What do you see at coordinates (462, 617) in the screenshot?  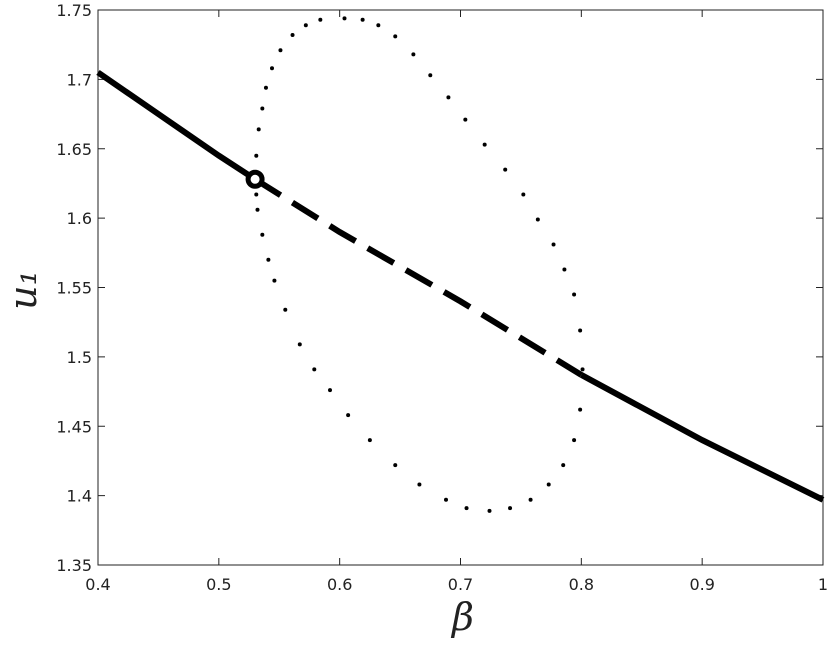 I see `x-axis-label: β` at bounding box center [462, 617].